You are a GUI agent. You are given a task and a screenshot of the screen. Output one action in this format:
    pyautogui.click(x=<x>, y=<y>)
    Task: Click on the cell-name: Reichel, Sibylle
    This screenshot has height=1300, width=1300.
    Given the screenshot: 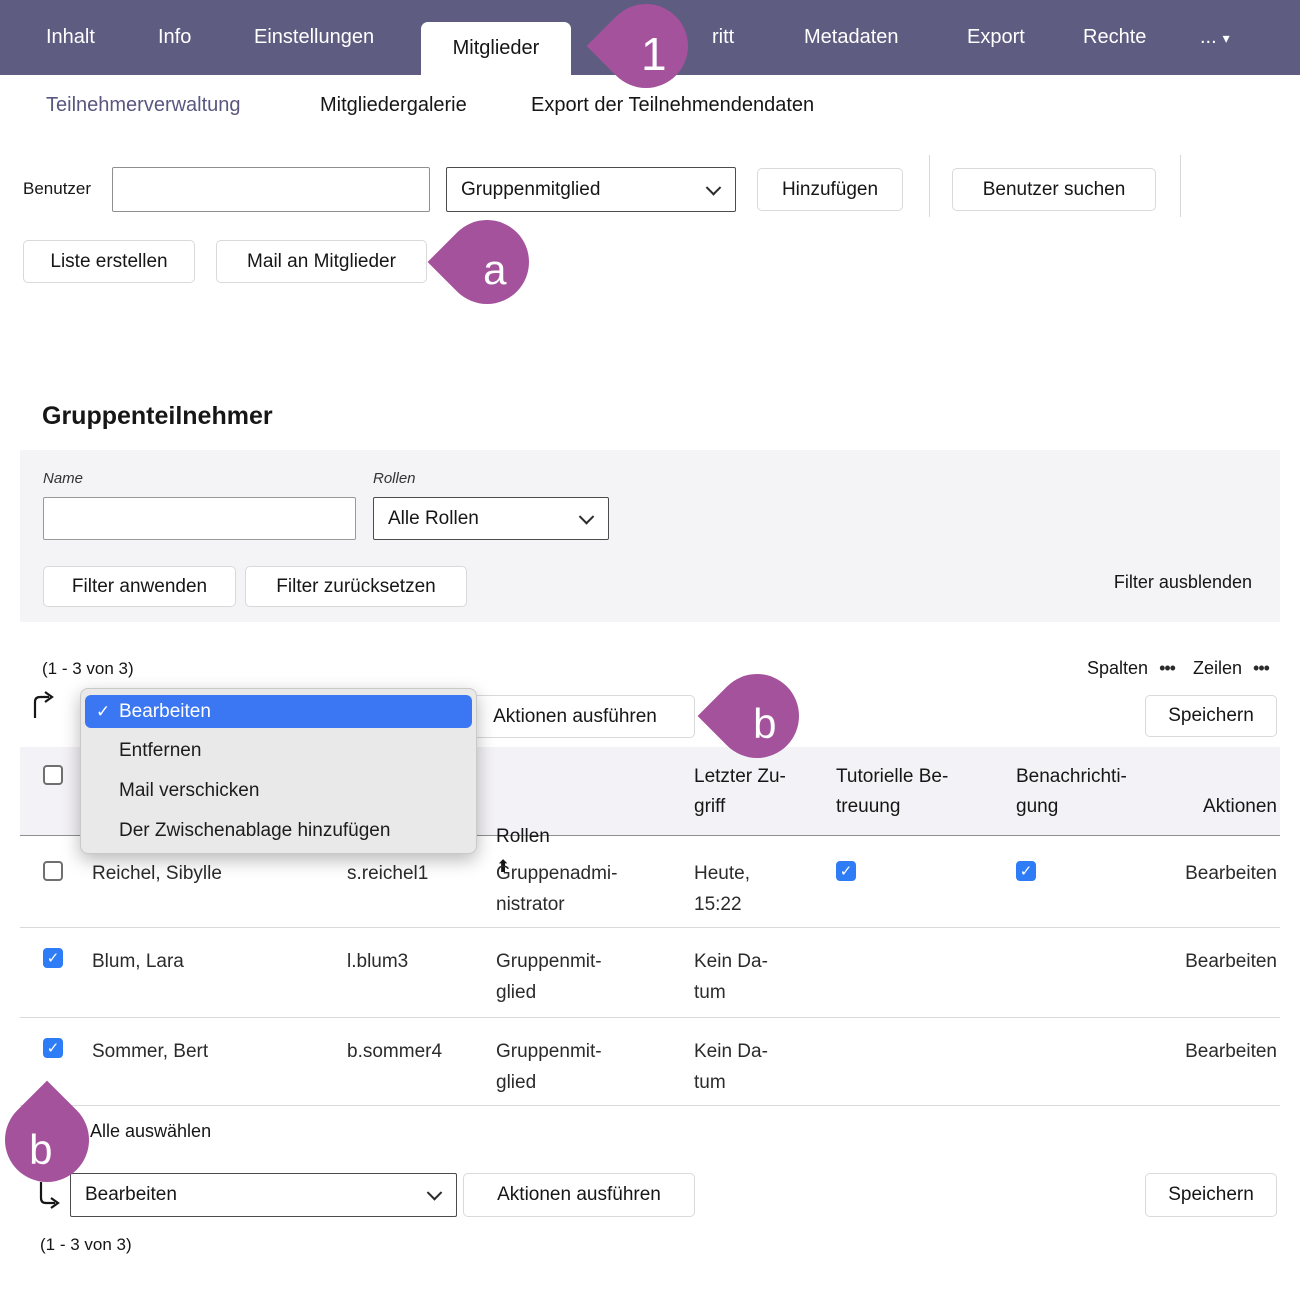 What is the action you would take?
    pyautogui.click(x=157, y=873)
    